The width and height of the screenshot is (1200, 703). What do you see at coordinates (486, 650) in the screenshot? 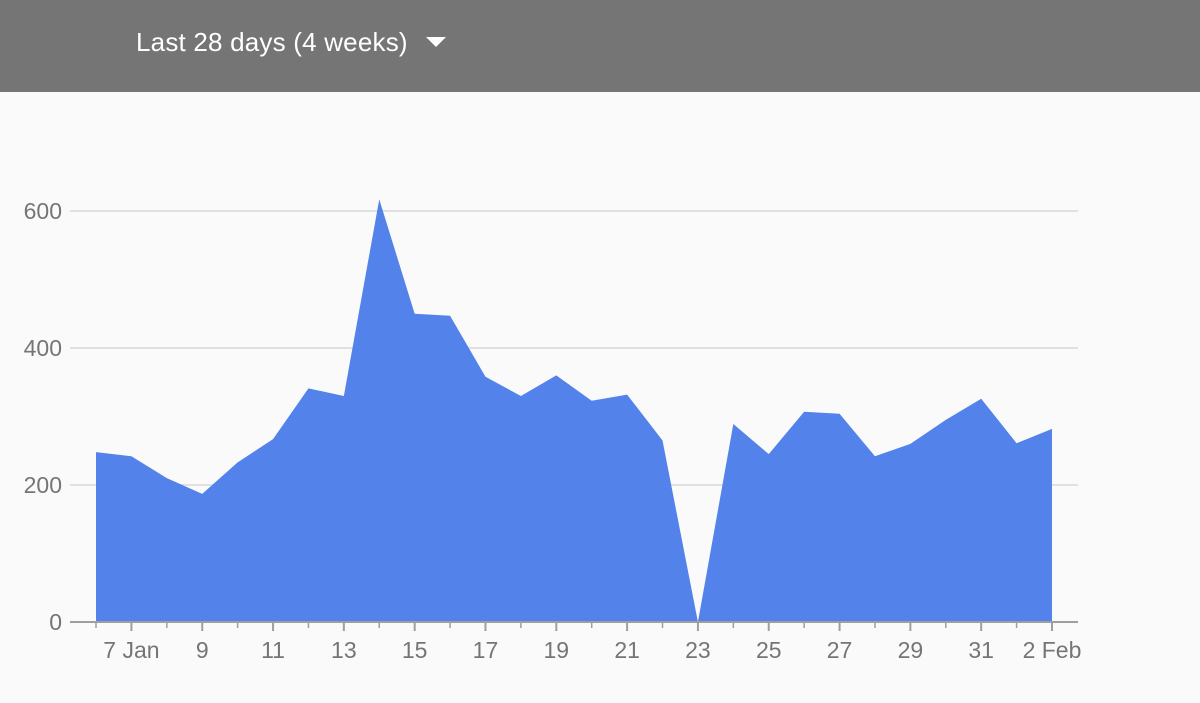
I see `x-tick-label: 17` at bounding box center [486, 650].